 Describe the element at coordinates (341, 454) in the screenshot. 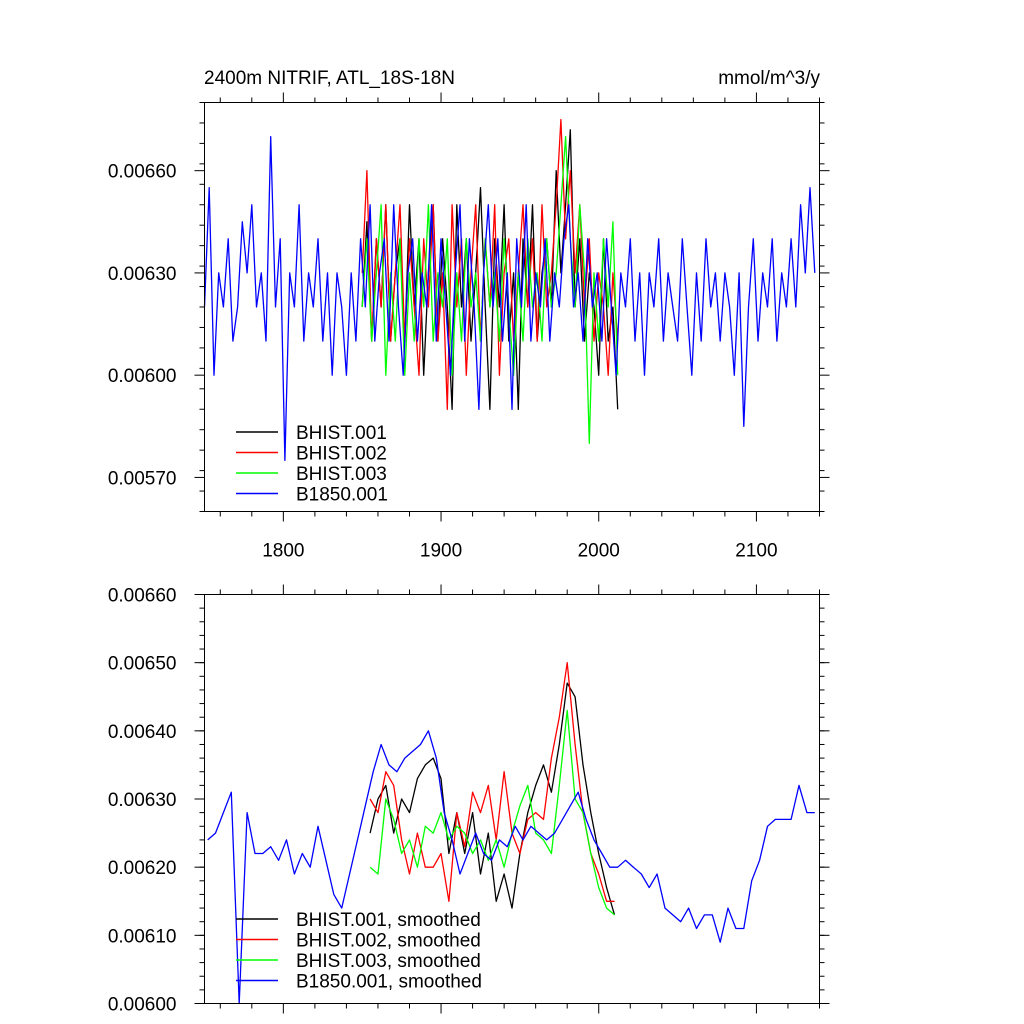

I see `legend-label: BHIST.002` at that location.